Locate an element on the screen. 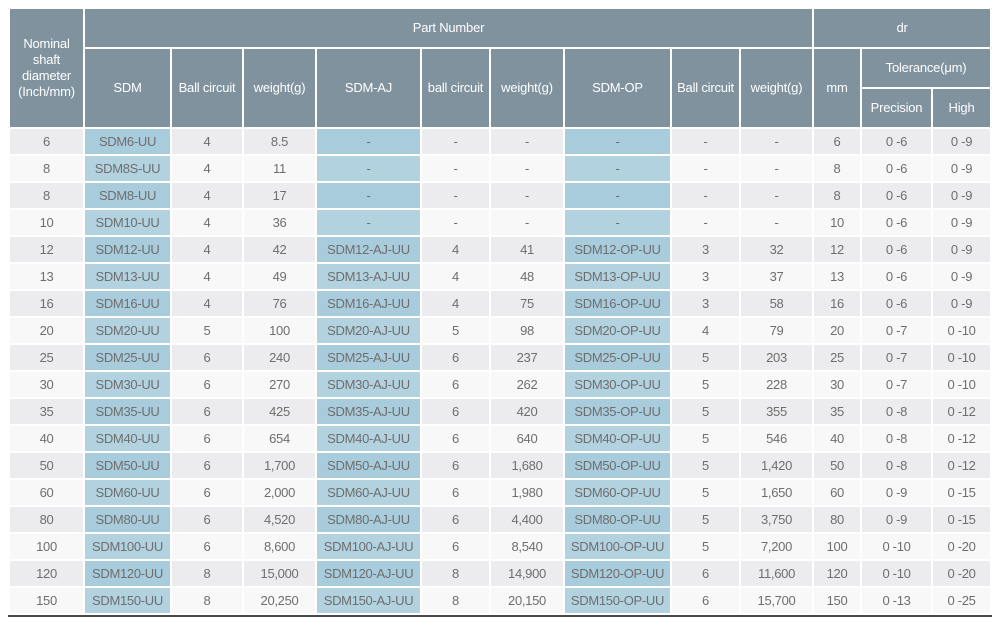 The height and width of the screenshot is (627, 1000). cell-sdm-aj-part-number: SDM13-AJ-UU is located at coordinates (368, 276).